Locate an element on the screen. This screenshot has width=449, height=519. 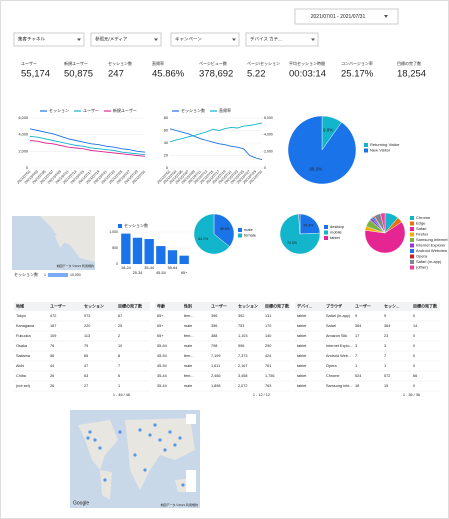
y-tick-label: 0 is located at coordinates (167, 168).